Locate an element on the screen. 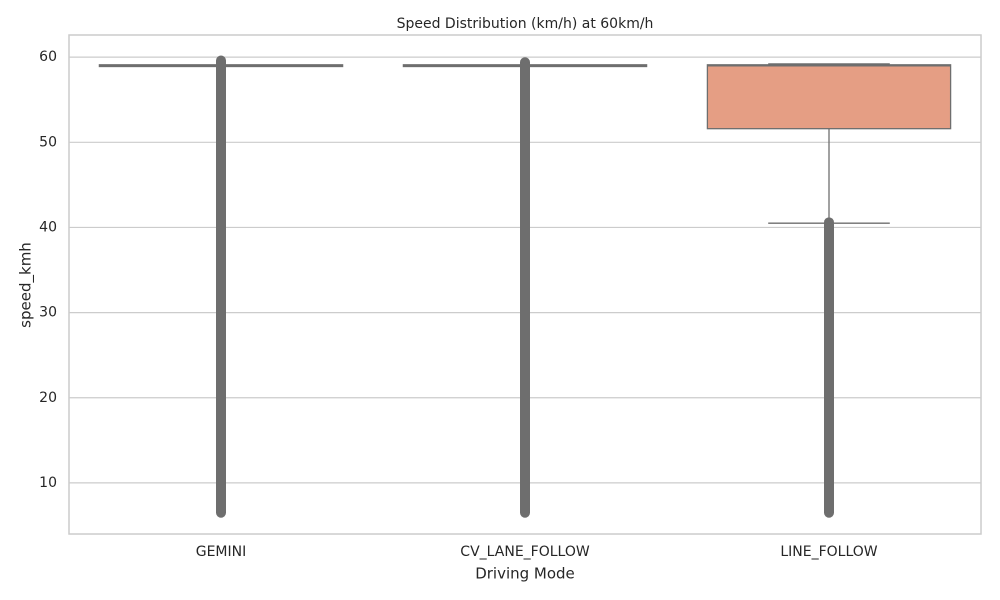 The image size is (1000, 600). y-tick-label: 40 is located at coordinates (48, 227).